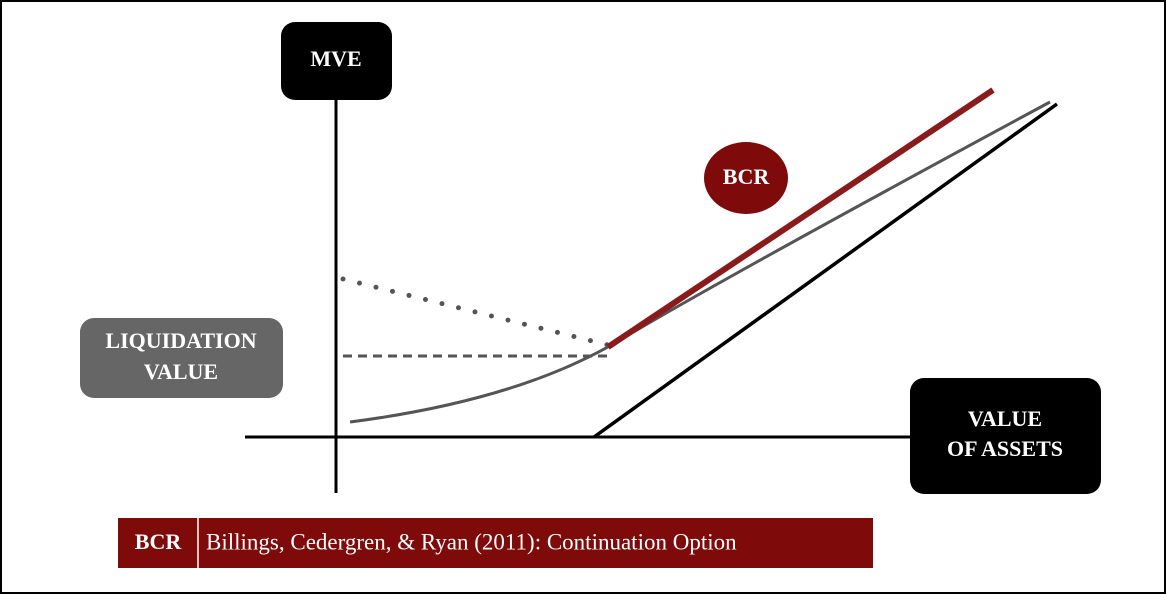  What do you see at coordinates (180, 340) in the screenshot?
I see `liquidation-label: LIQUIDATION` at bounding box center [180, 340].